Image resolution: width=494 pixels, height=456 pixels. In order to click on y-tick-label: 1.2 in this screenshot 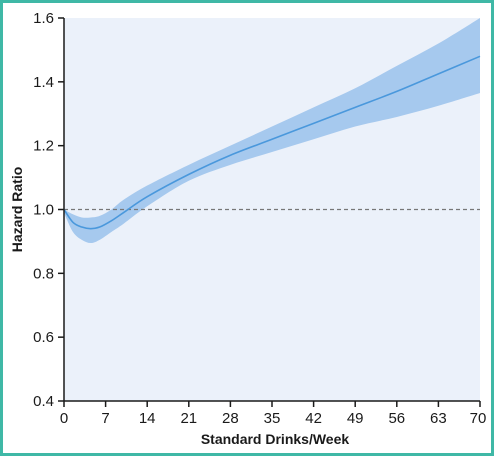, I will do `click(43, 146)`.